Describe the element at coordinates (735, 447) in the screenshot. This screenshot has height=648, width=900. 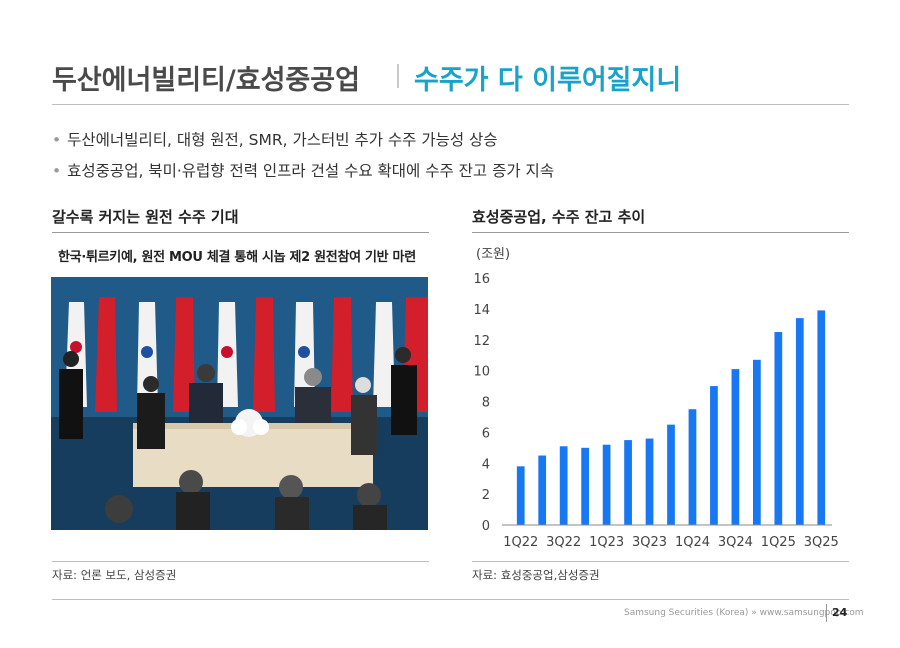
I see `bar-3Q24` at that location.